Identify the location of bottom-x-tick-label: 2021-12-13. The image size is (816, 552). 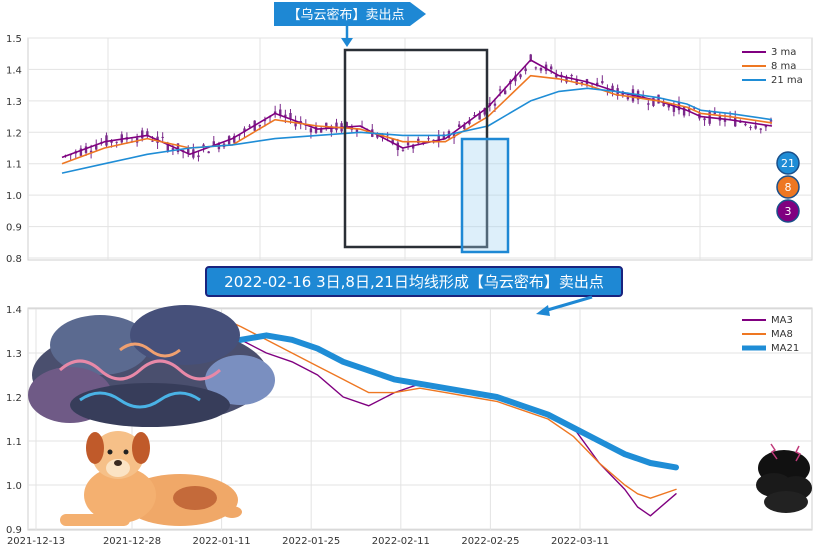
(36, 541).